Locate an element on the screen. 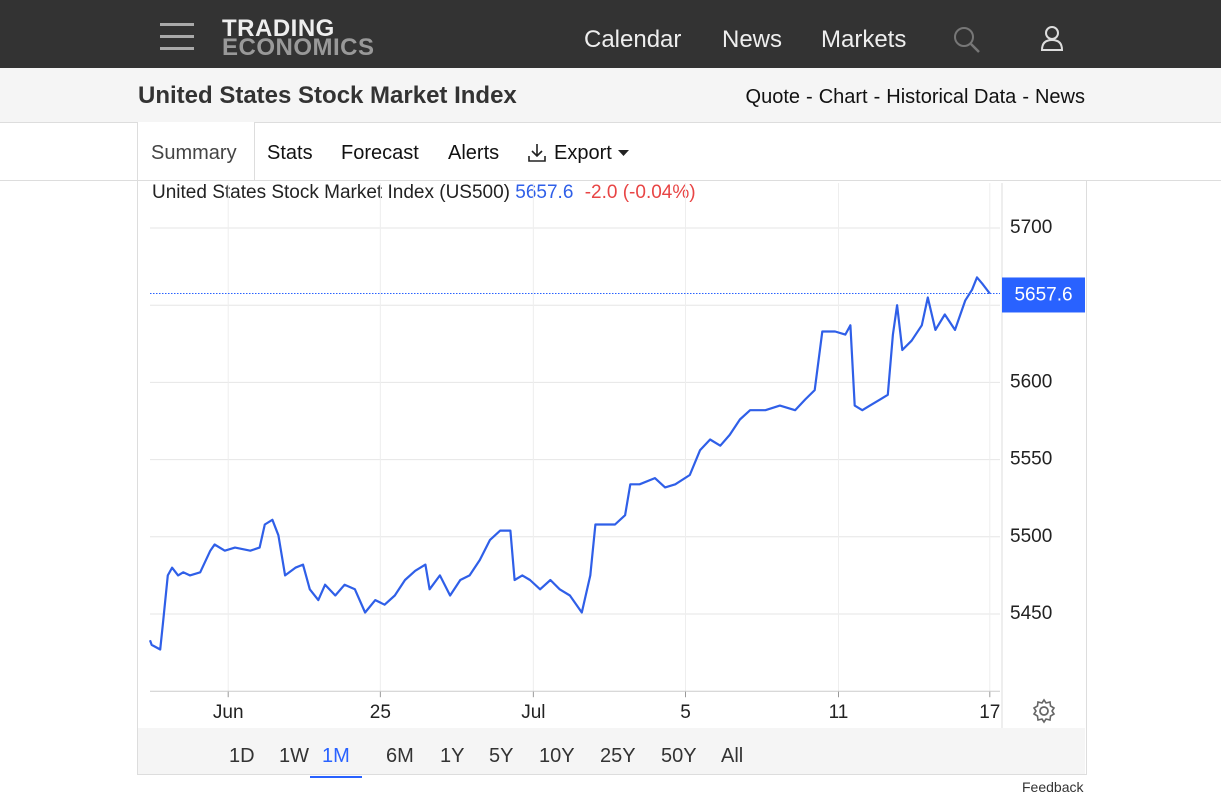  tab: Summary is located at coordinates (194, 153).